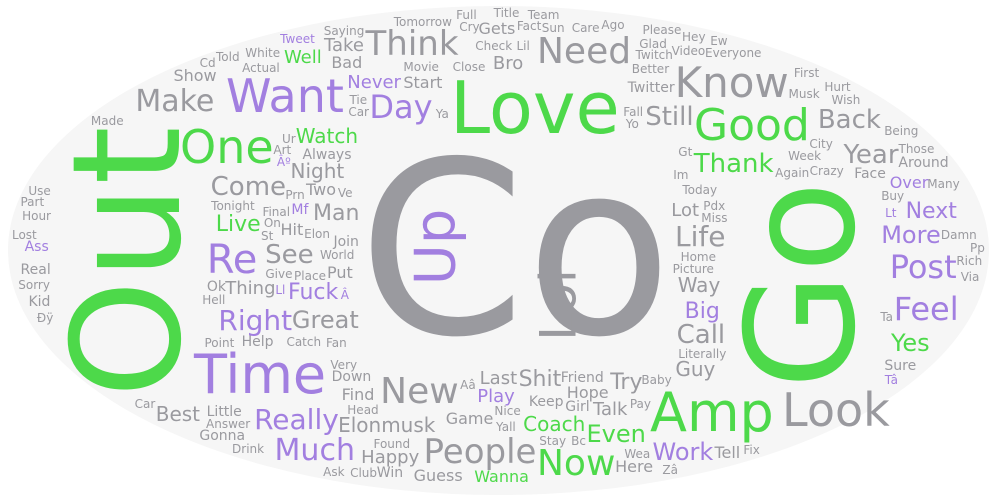  I want to click on word-way: Way, so click(699, 284).